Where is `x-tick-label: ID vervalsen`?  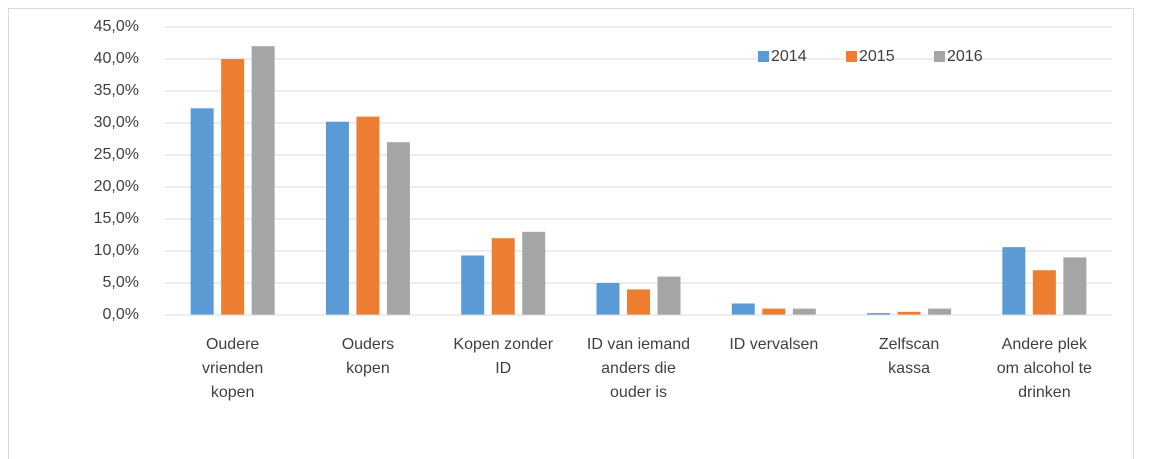 x-tick-label: ID vervalsen is located at coordinates (773, 344).